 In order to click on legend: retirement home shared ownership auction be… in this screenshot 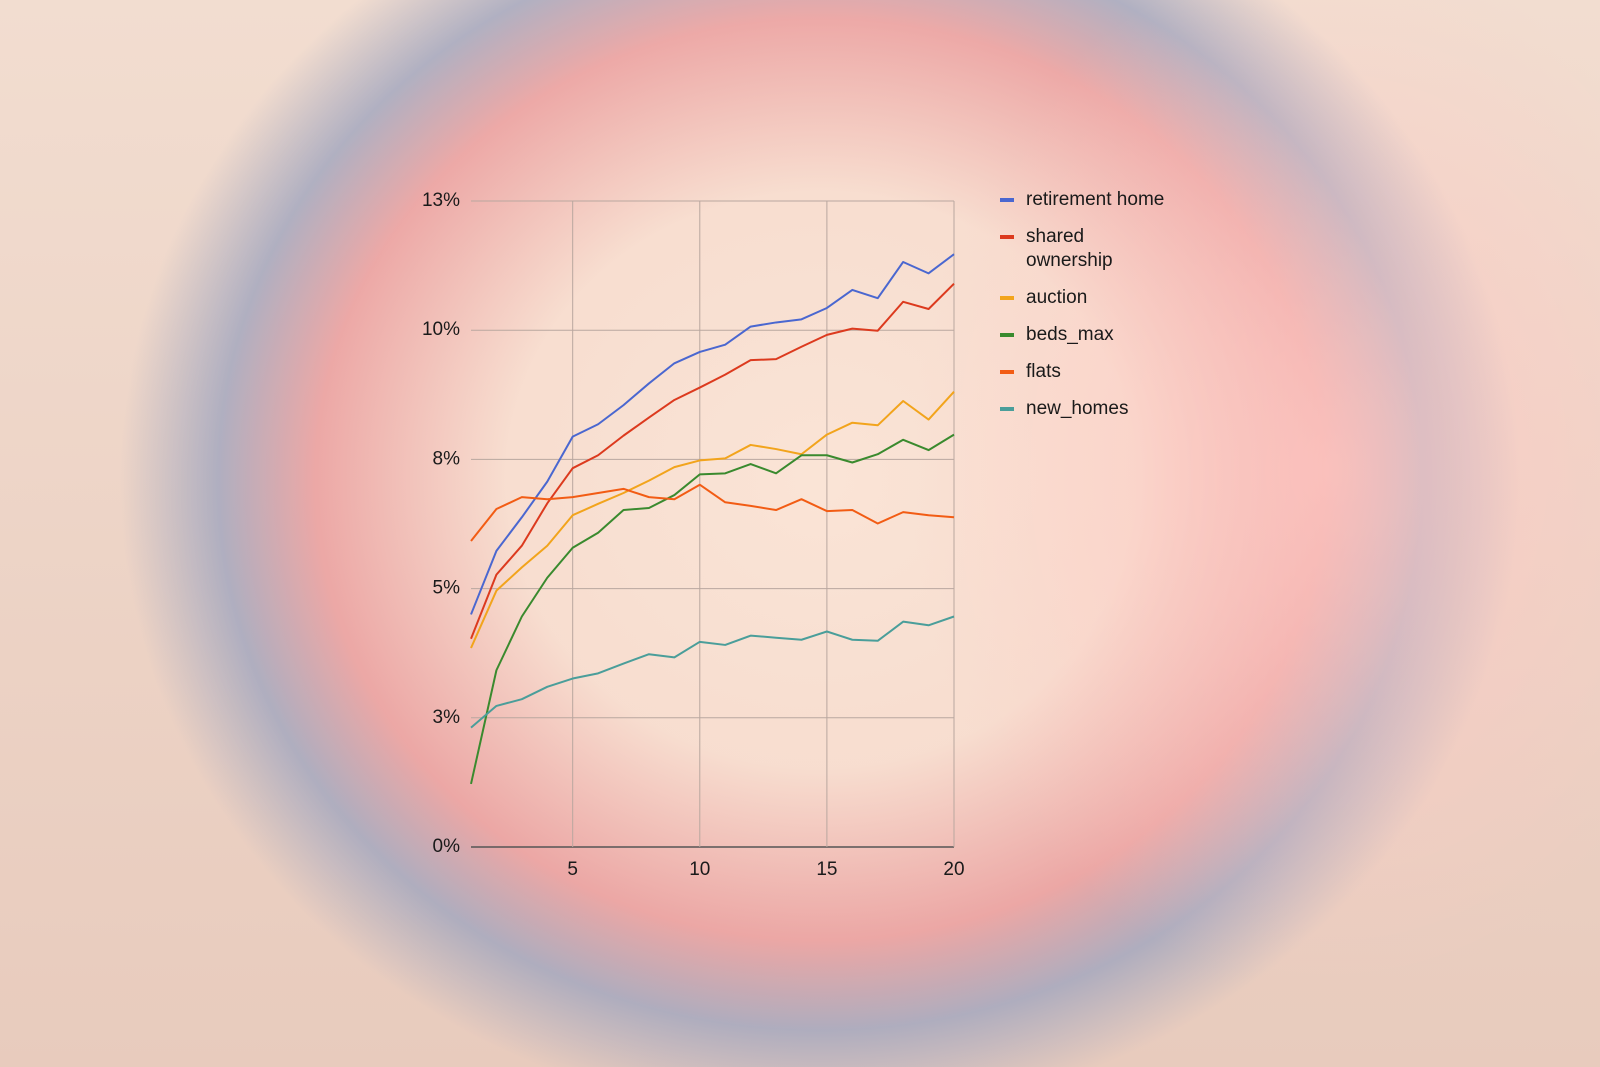, I will do `click(1087, 311)`.